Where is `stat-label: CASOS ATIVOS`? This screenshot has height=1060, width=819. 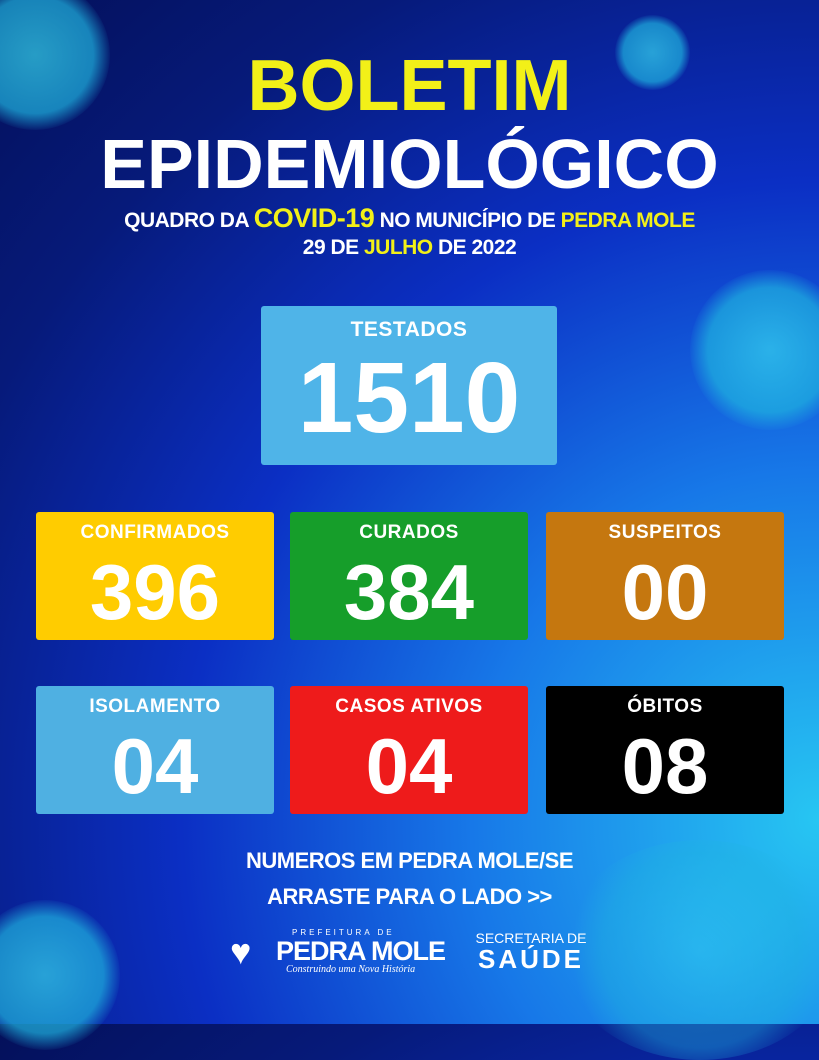
stat-label: CASOS ATIVOS is located at coordinates (409, 706).